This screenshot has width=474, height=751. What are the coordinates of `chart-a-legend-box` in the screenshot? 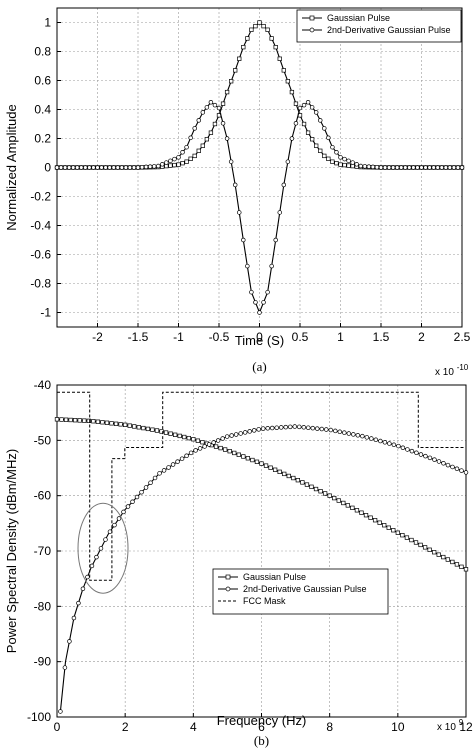 It's located at (379, 26).